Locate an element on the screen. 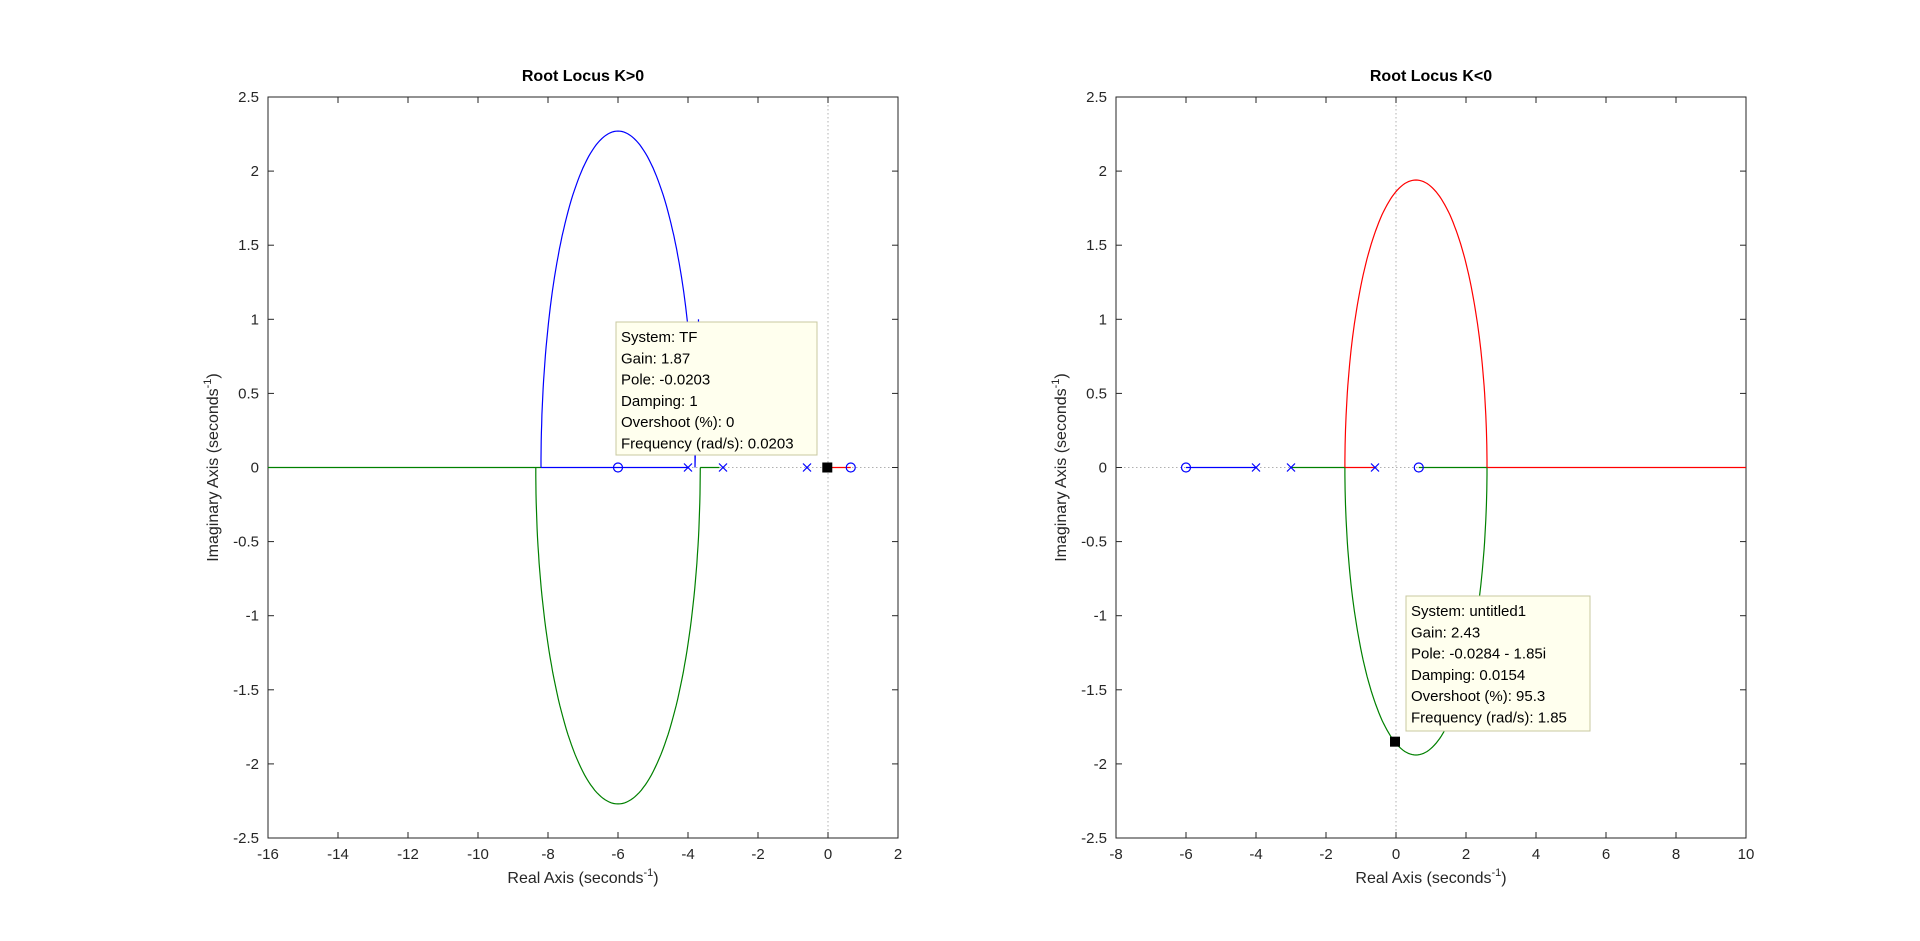 The width and height of the screenshot is (1920, 941). x-tick-label: 10 is located at coordinates (1746, 854).